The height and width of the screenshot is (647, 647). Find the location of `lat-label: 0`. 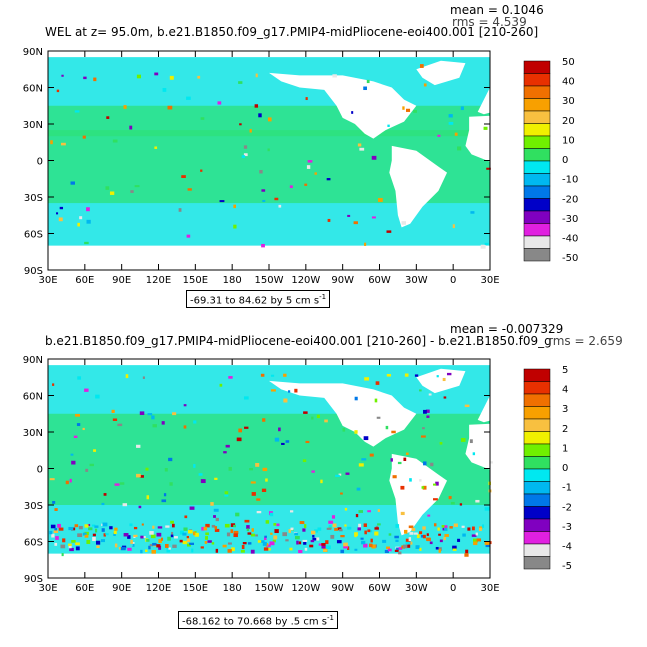

lat-label: 0 is located at coordinates (40, 470).